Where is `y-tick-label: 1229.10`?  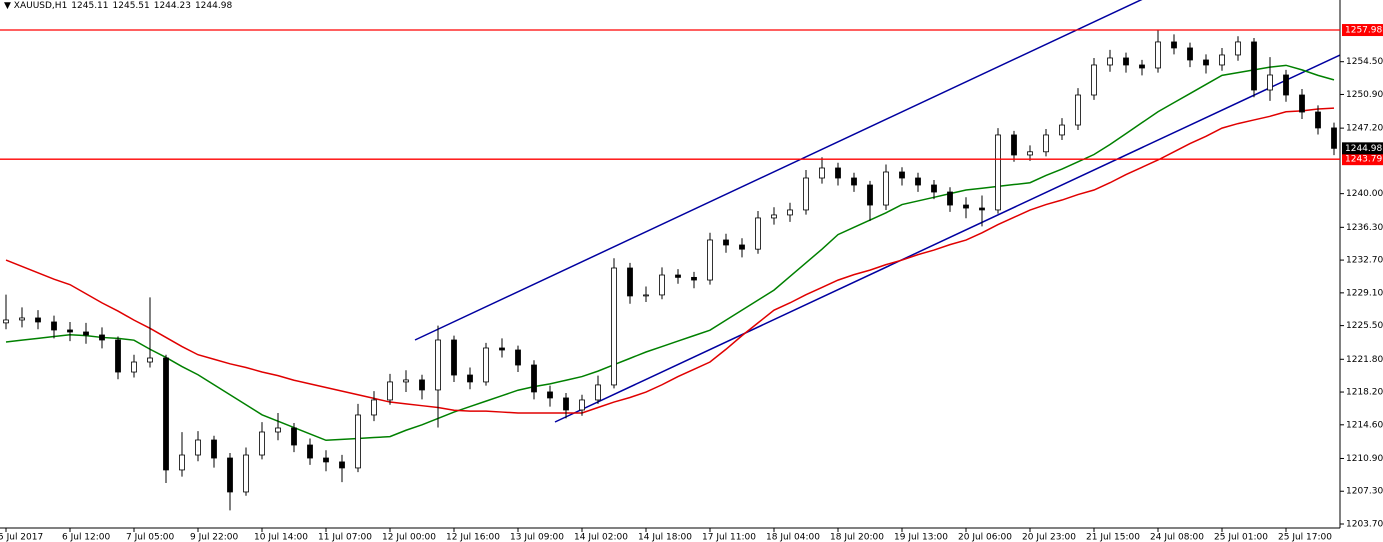 y-tick-label: 1229.10 is located at coordinates (1364, 293).